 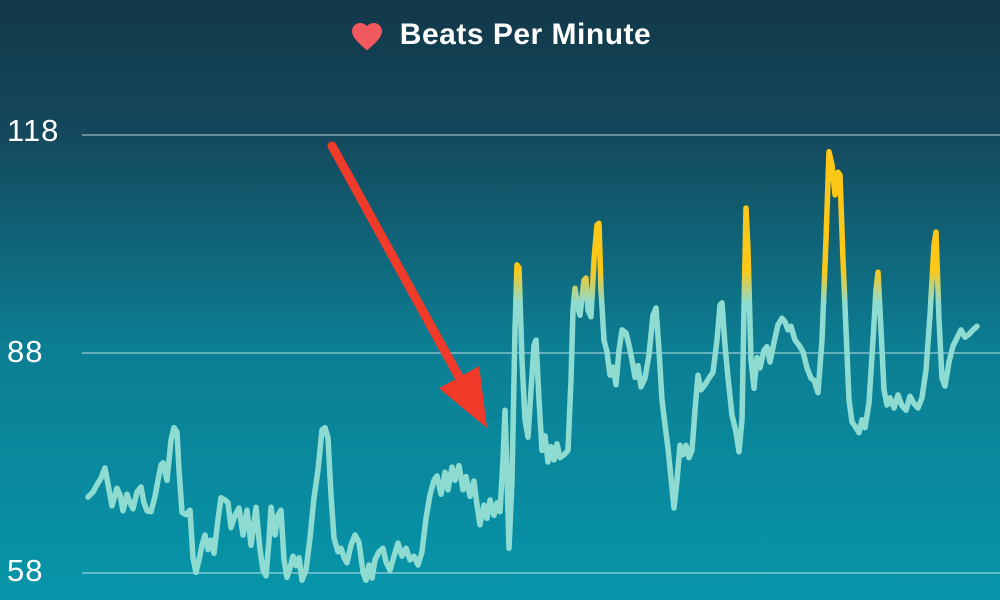 I want to click on y-axis-tick-88: 88, so click(x=25, y=351).